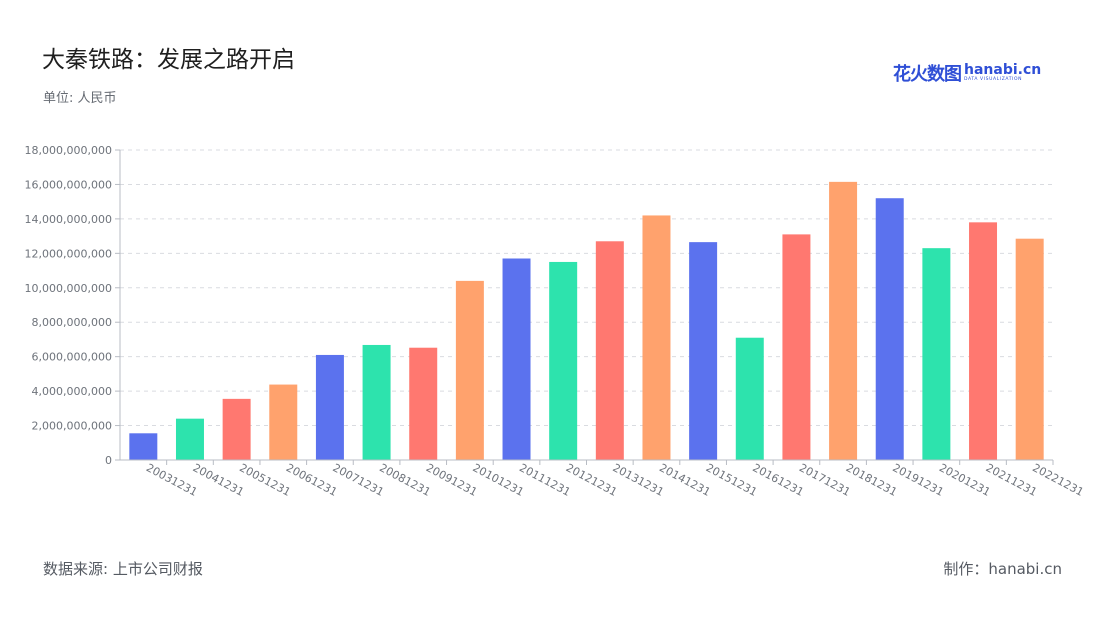 This screenshot has width=1100, height=620. I want to click on x-tick-label: 20051231, so click(265, 480).